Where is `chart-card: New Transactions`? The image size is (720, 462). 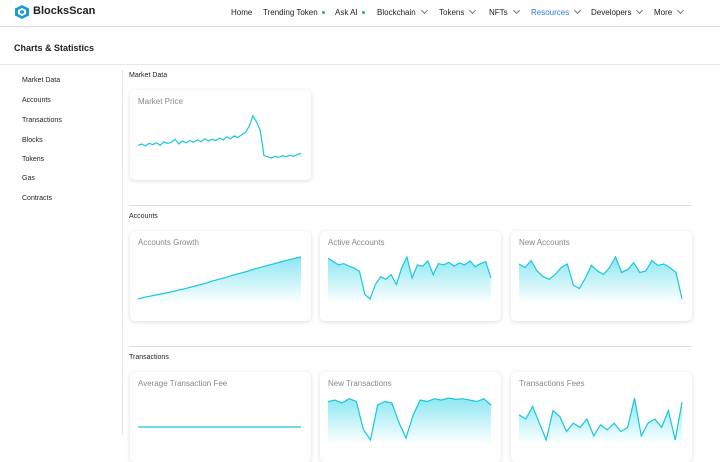 chart-card: New Transactions is located at coordinates (410, 417).